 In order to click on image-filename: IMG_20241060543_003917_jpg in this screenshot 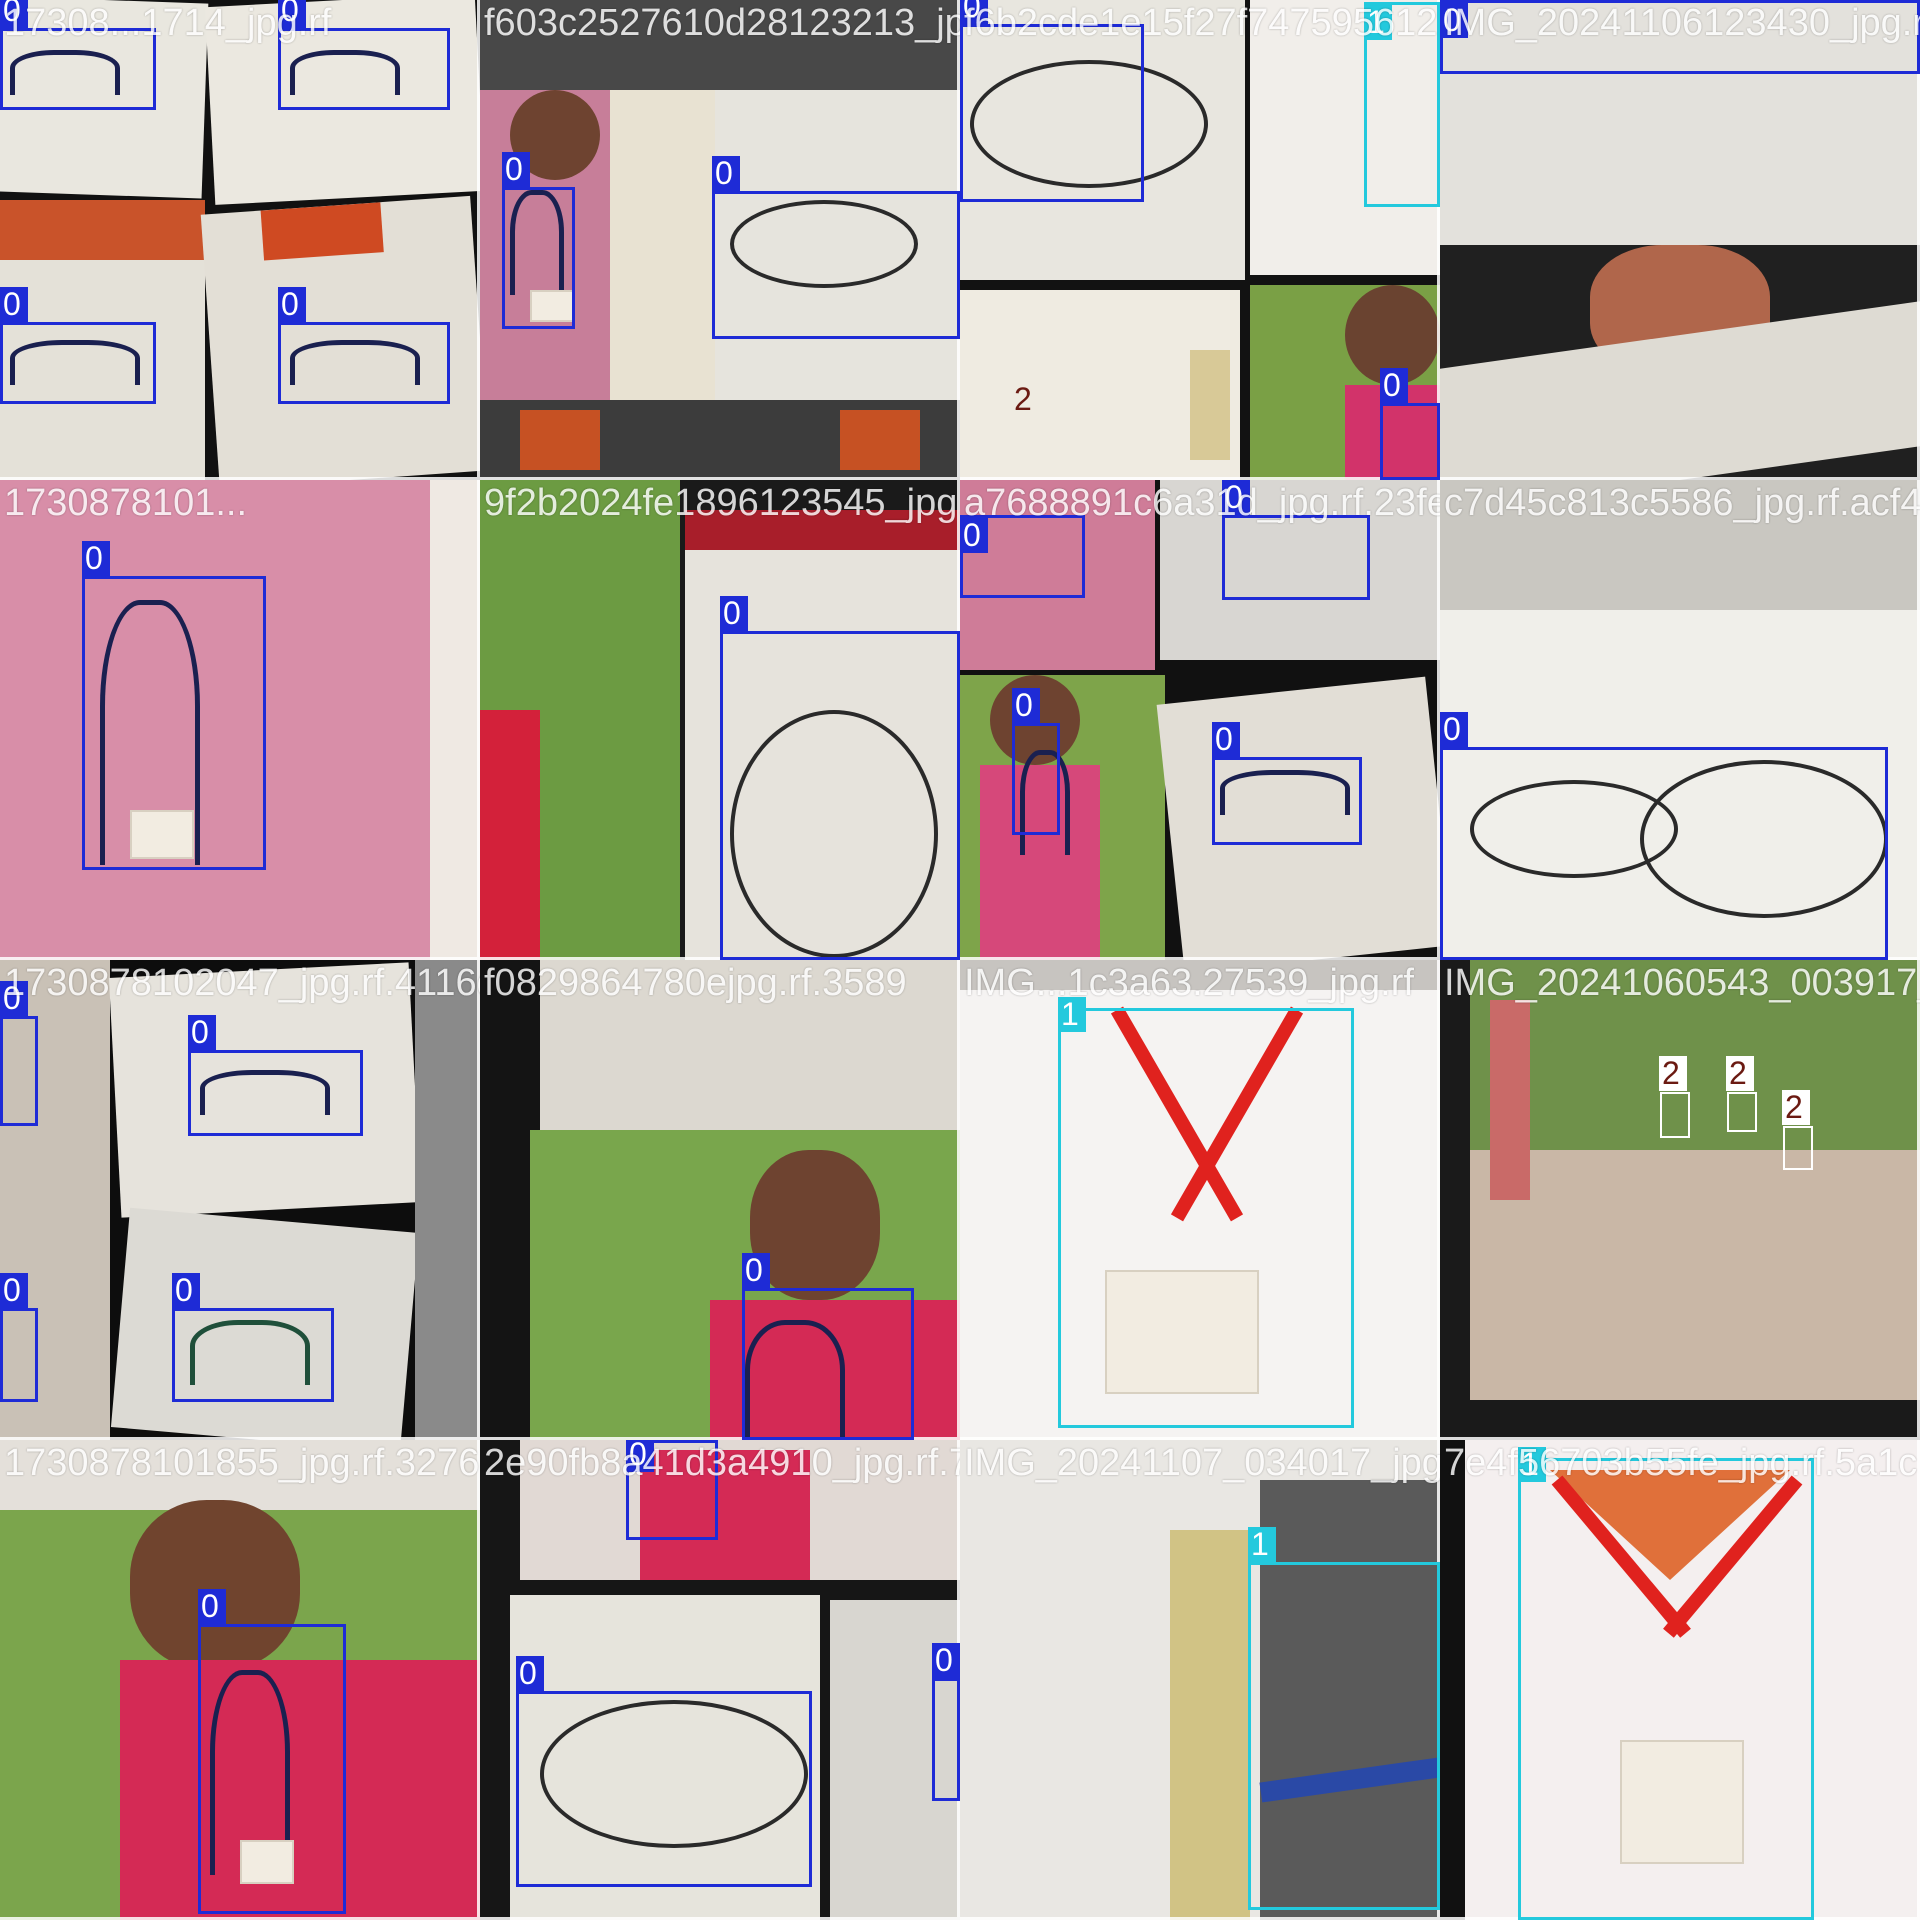, I will do `click(1682, 983)`.